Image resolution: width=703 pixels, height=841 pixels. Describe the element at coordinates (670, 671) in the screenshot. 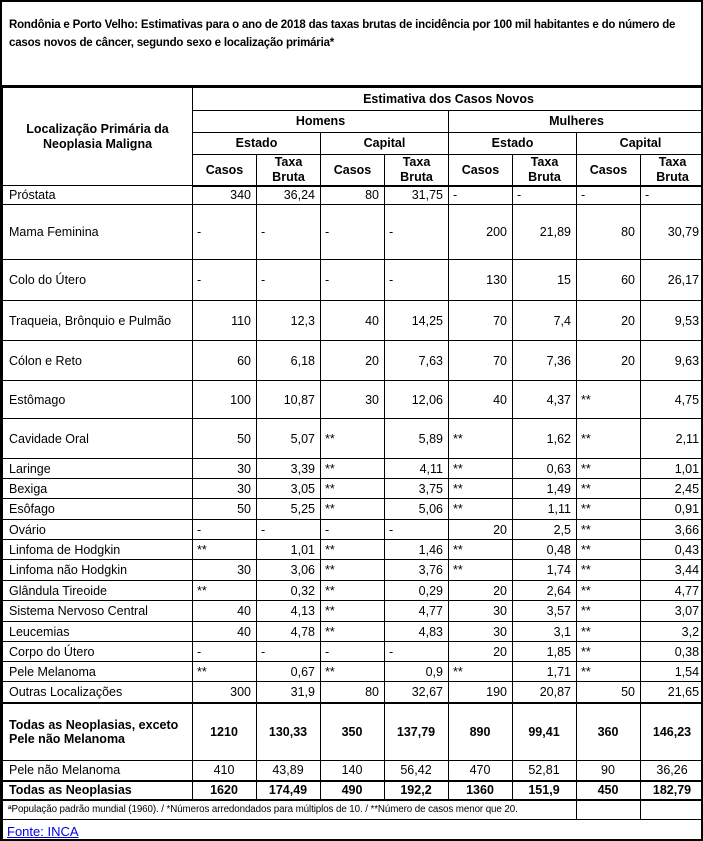

I see `cell-value: 1,54` at that location.